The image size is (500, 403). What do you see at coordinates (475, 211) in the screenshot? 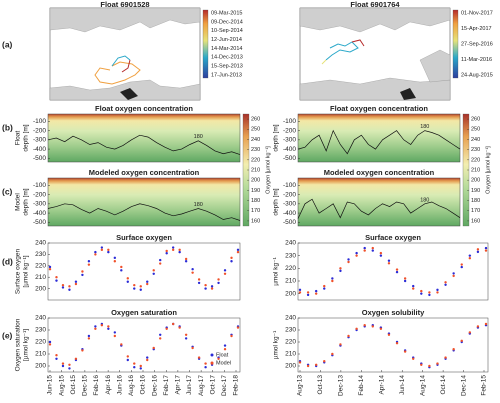
I see `colorbar-tick-label: 170` at bounding box center [475, 211].